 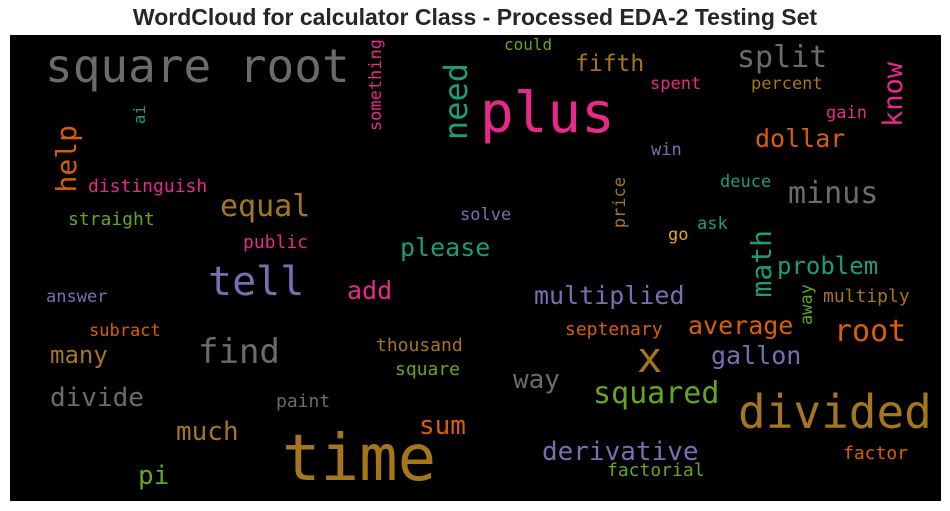 I want to click on word-help: help, so click(x=66, y=159).